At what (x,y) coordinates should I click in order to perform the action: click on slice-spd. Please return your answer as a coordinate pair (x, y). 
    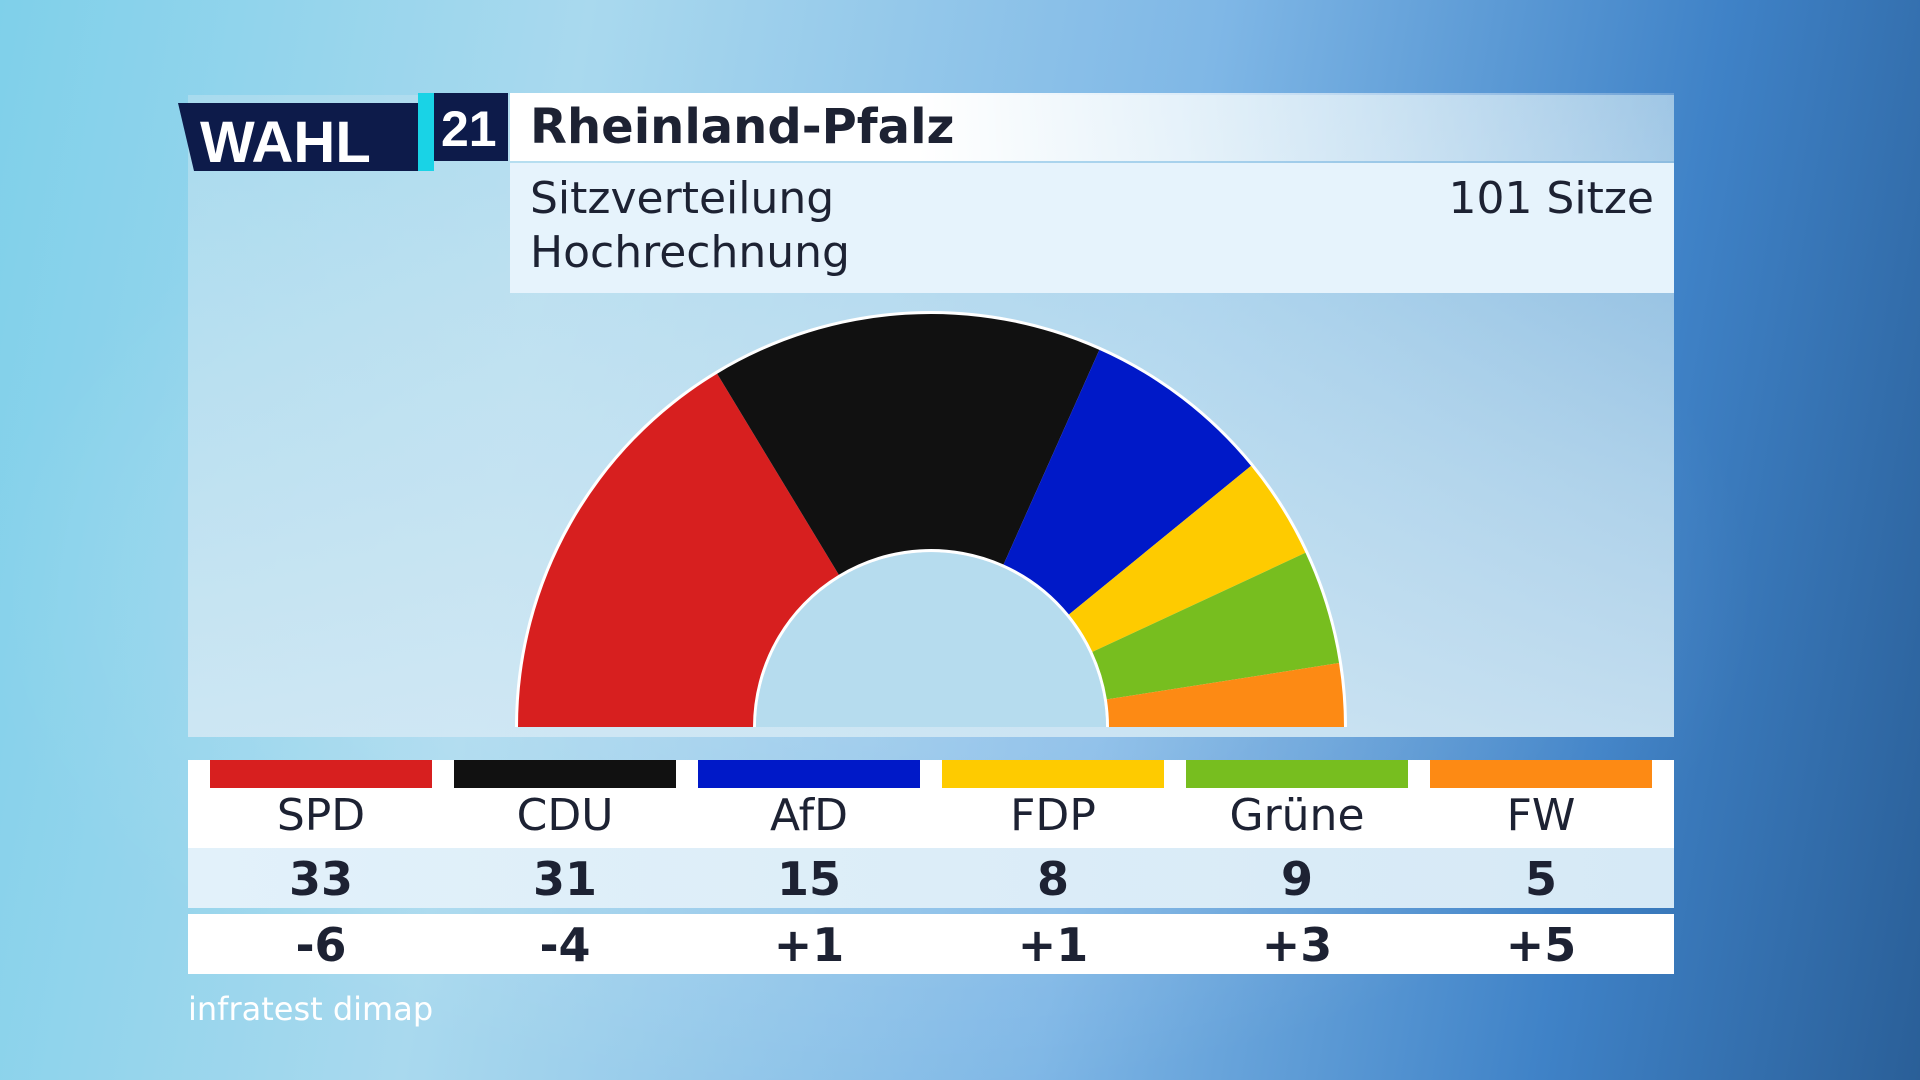
    Looking at the image, I should click on (678, 550).